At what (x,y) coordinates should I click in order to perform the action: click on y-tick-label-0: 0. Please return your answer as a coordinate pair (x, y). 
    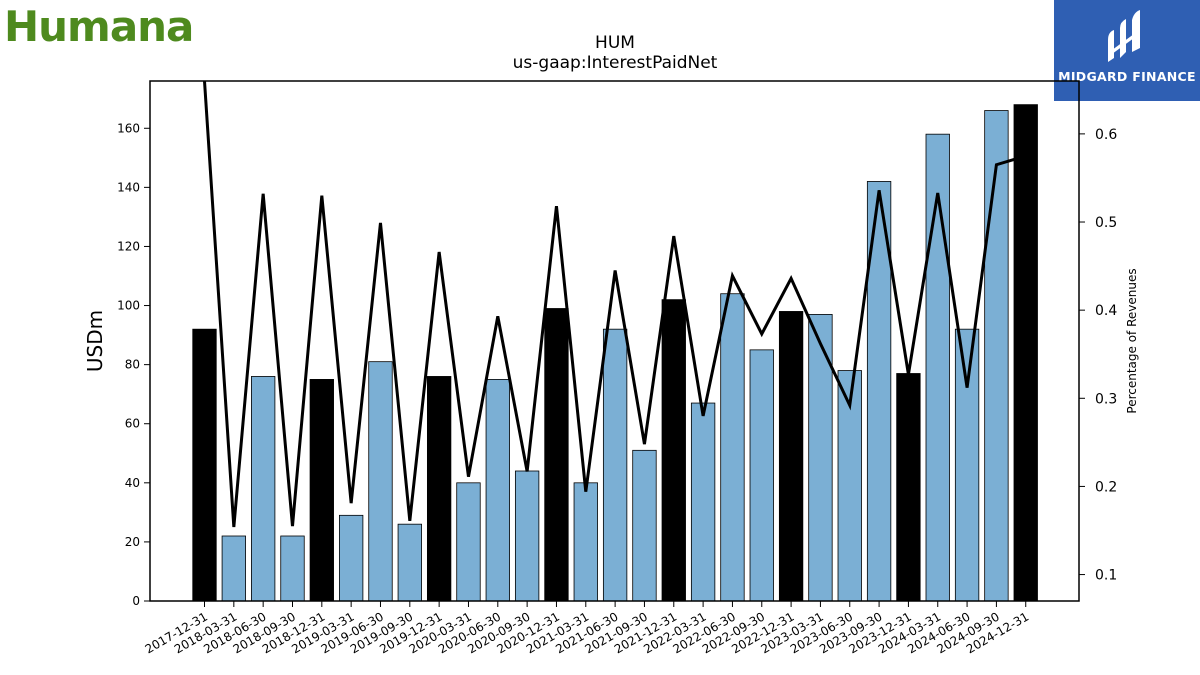
    Looking at the image, I should click on (136, 601).